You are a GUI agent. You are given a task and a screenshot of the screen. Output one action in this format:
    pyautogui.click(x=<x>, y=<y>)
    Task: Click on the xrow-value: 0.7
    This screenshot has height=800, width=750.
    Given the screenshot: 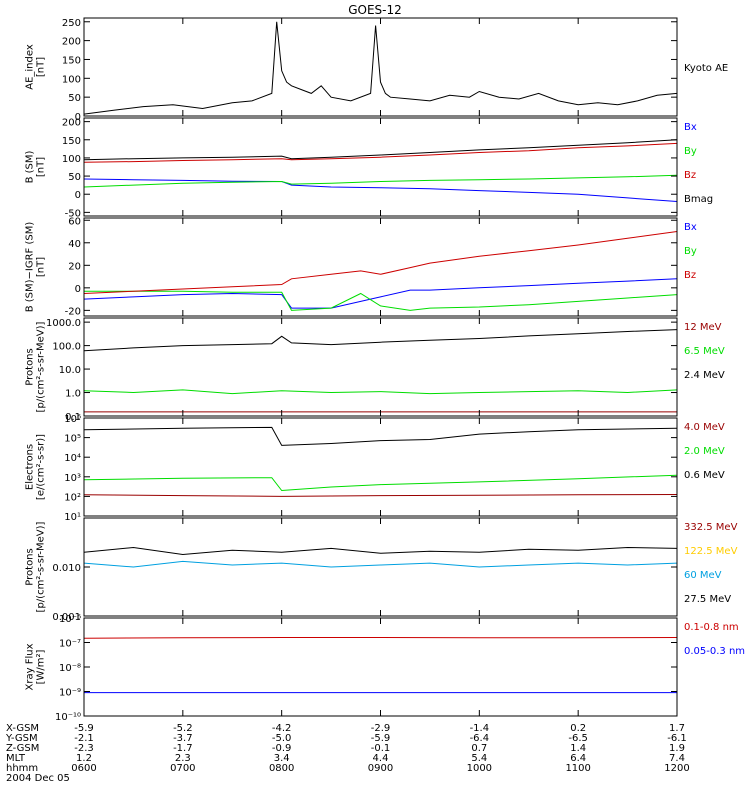 What is the action you would take?
    pyautogui.click(x=479, y=748)
    